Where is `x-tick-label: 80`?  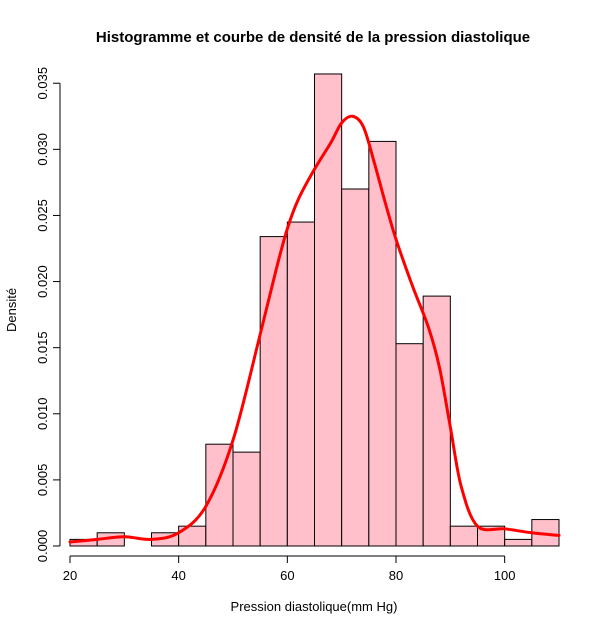
x-tick-label: 80 is located at coordinates (396, 575).